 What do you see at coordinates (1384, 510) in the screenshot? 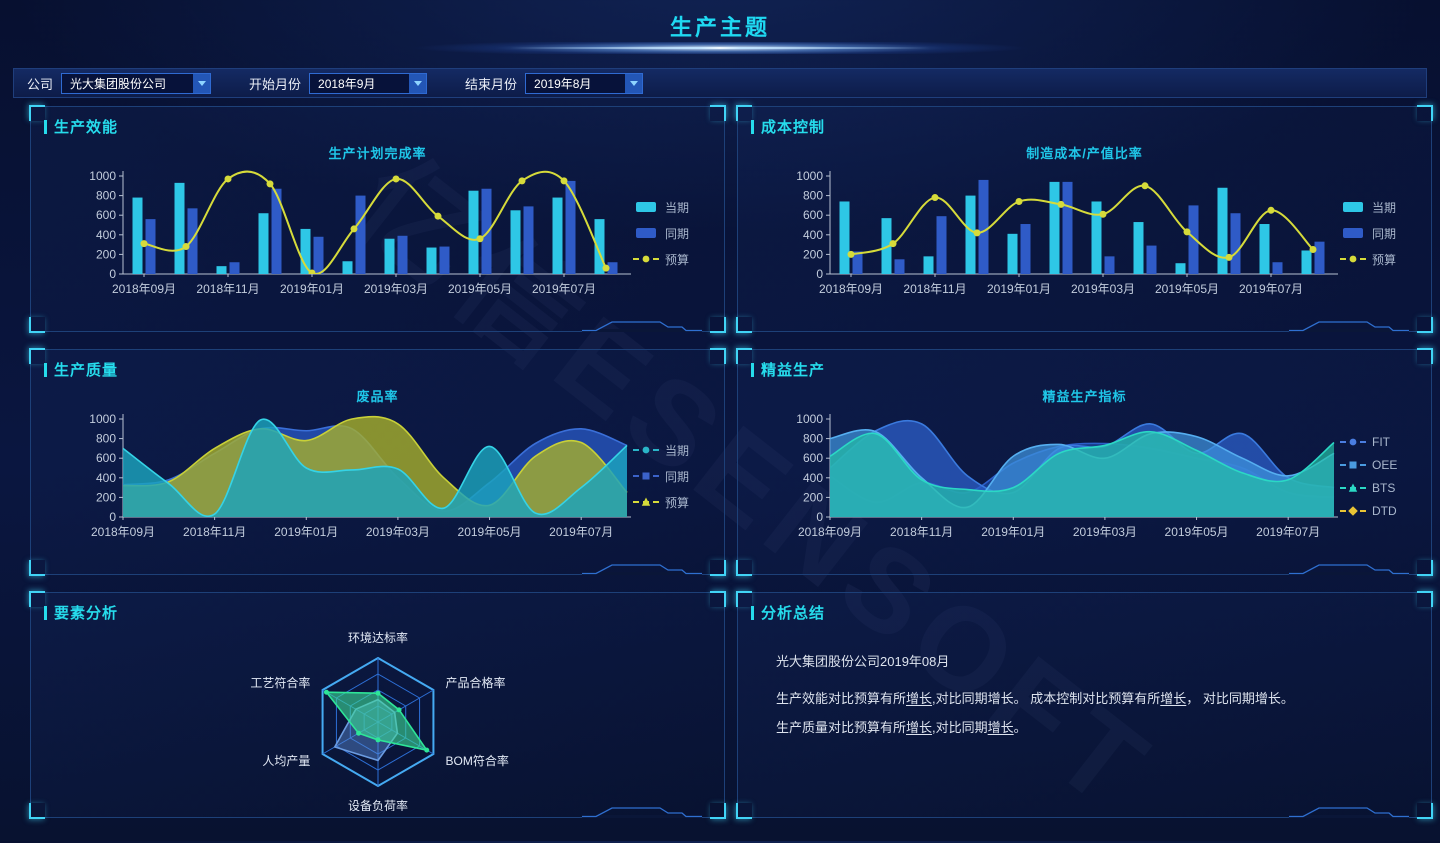
I see `legend-label: DTD` at bounding box center [1384, 510].